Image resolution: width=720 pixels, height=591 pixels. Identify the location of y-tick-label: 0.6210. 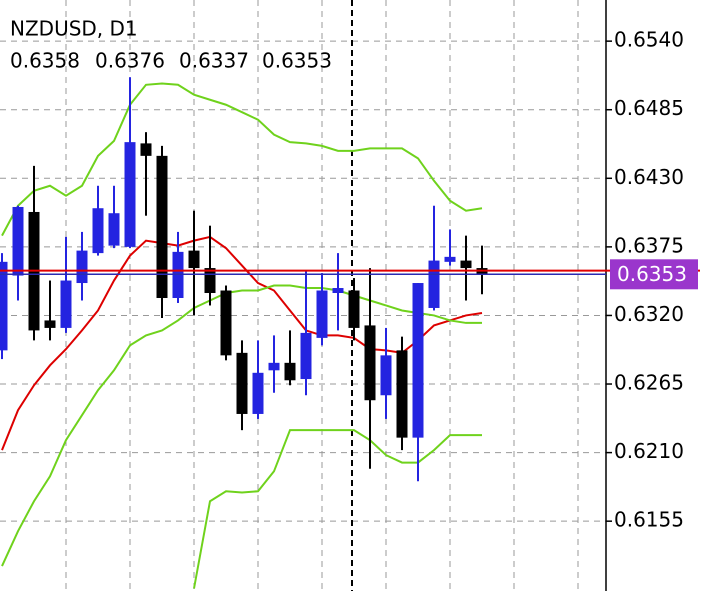
(649, 451).